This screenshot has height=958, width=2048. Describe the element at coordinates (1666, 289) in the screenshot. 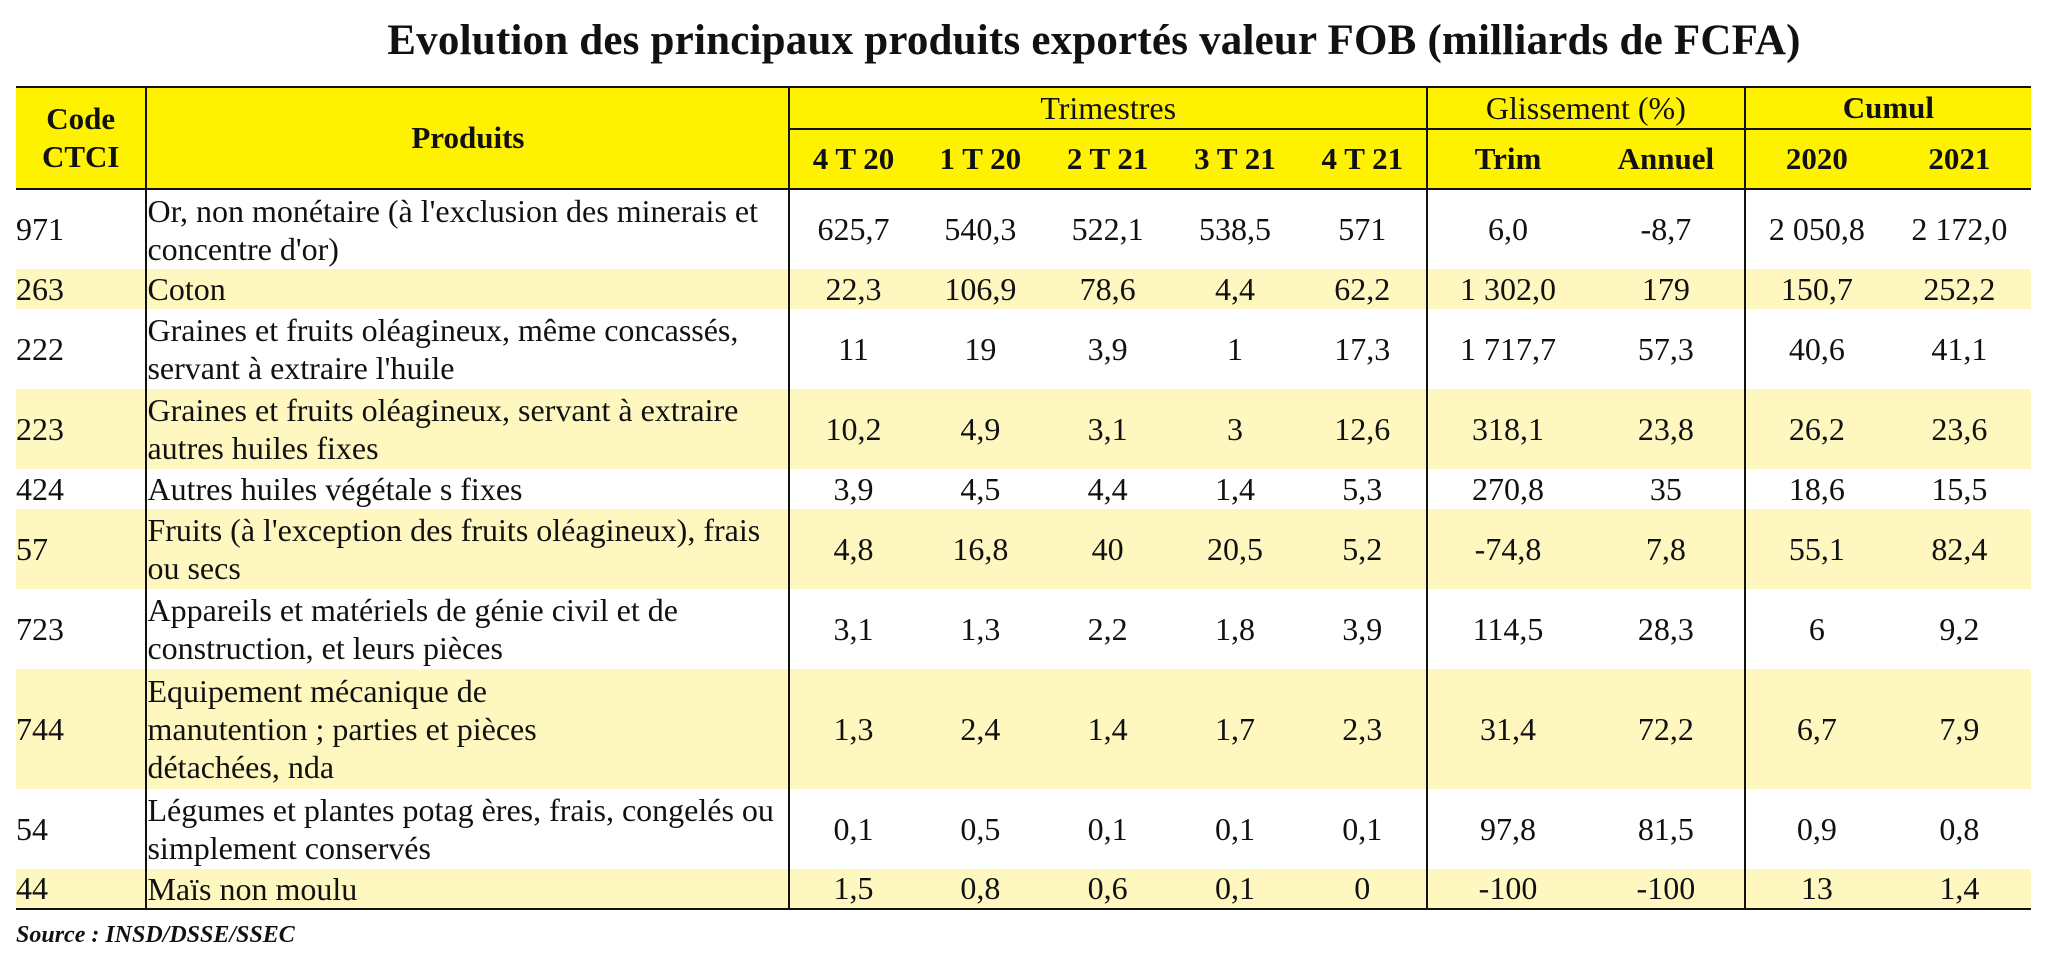

I see `cell-value: 179` at that location.